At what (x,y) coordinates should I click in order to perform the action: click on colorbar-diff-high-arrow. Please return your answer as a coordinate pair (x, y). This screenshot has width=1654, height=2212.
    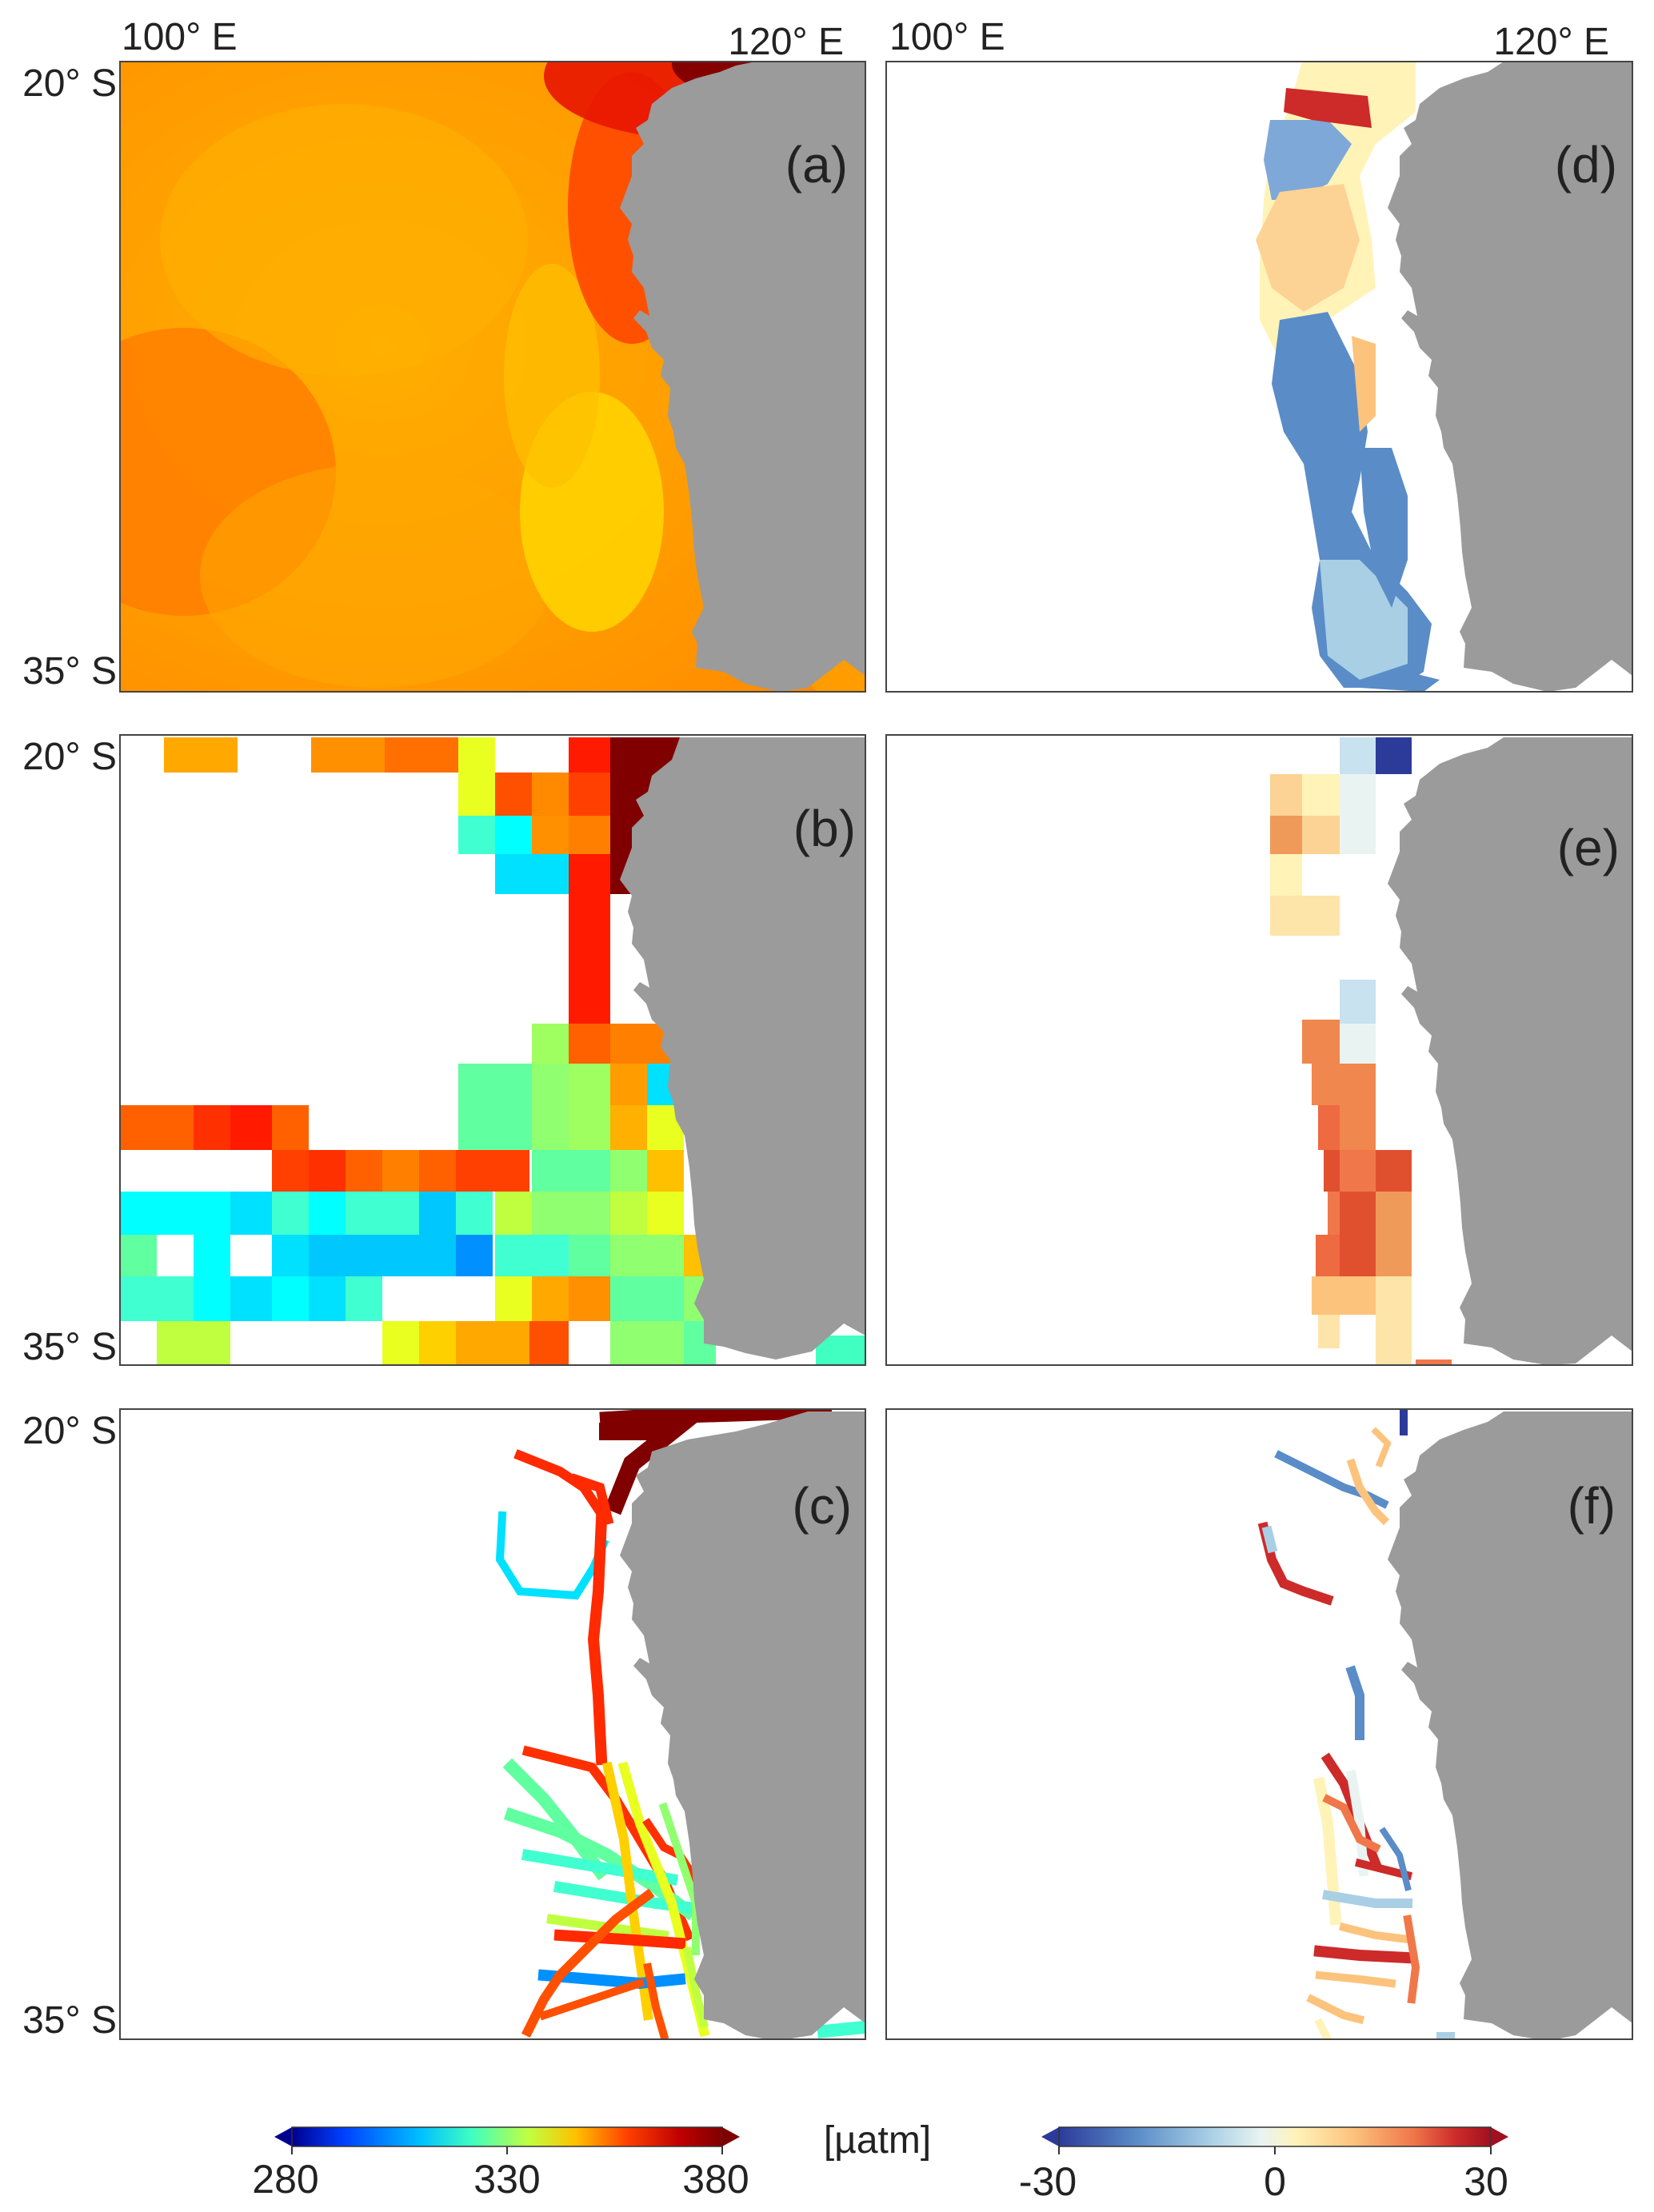
    Looking at the image, I should click on (1500, 2136).